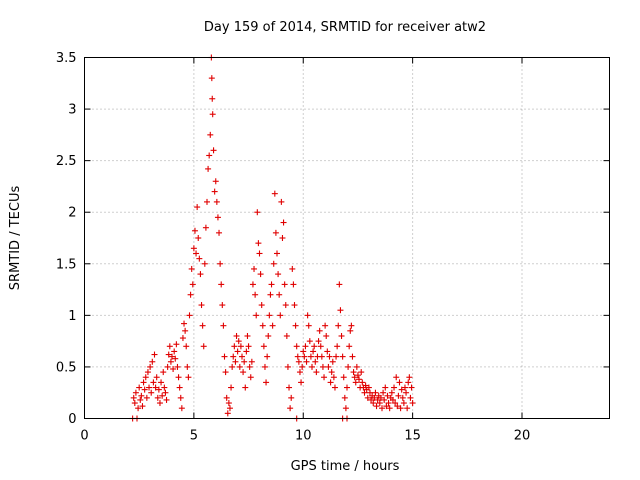 This screenshot has width=640, height=480. I want to click on x-tick-label: 0, so click(84, 436).